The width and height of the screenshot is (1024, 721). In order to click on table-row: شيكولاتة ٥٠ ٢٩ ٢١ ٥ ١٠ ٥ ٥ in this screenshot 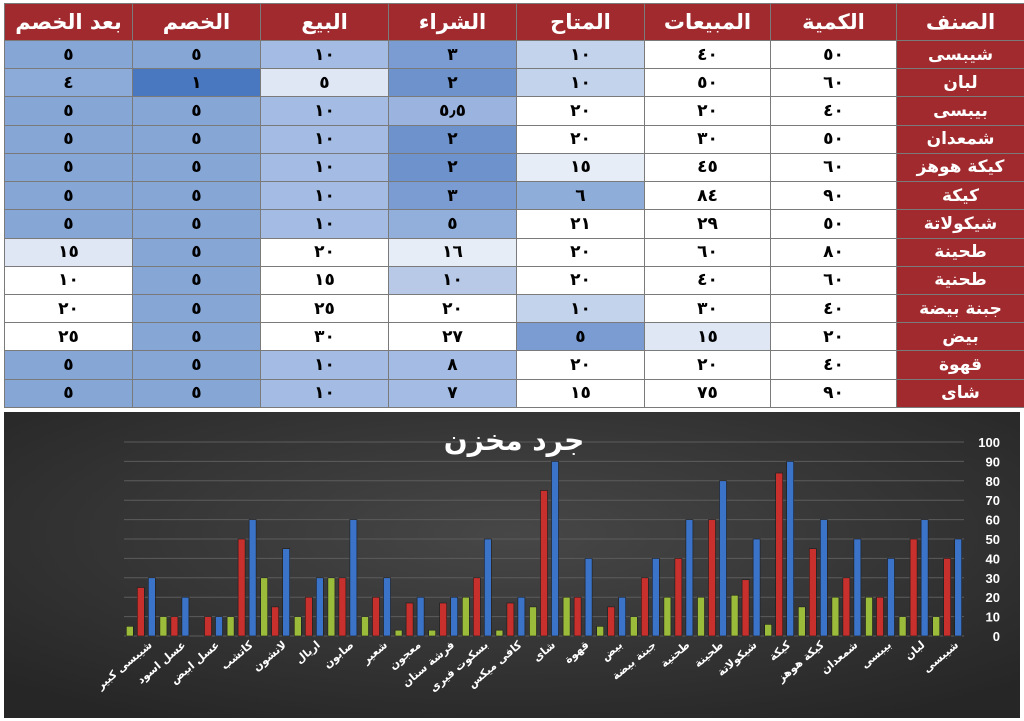, I will do `click(514, 224)`.